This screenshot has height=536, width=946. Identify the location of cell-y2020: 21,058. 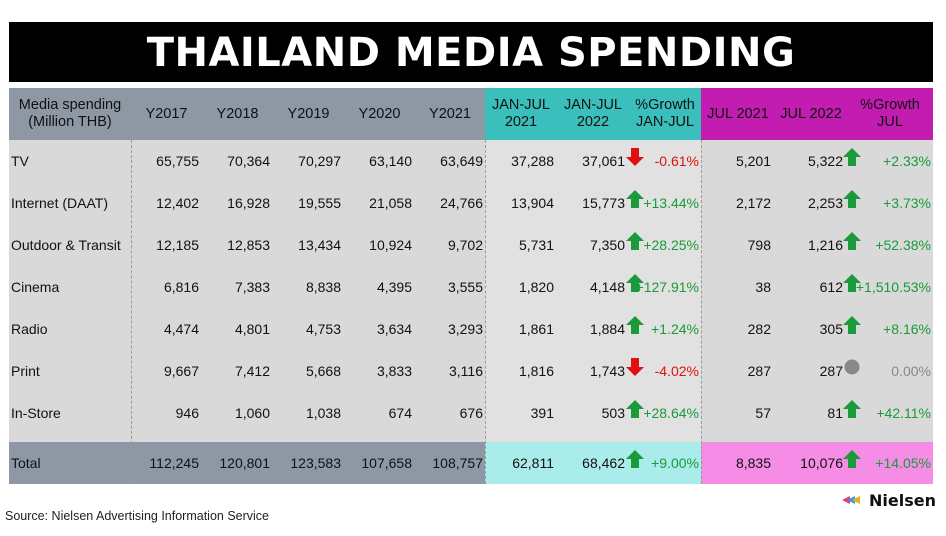
(390, 203).